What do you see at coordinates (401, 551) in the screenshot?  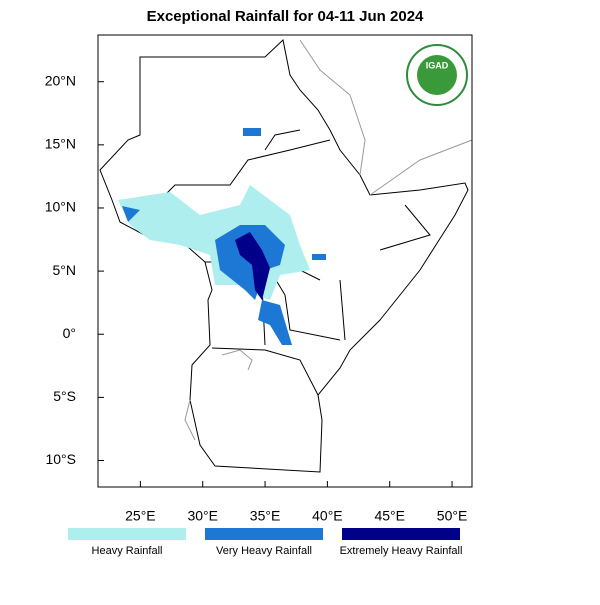 I see `legend-label: Extremely Heavy Rainfall` at bounding box center [401, 551].